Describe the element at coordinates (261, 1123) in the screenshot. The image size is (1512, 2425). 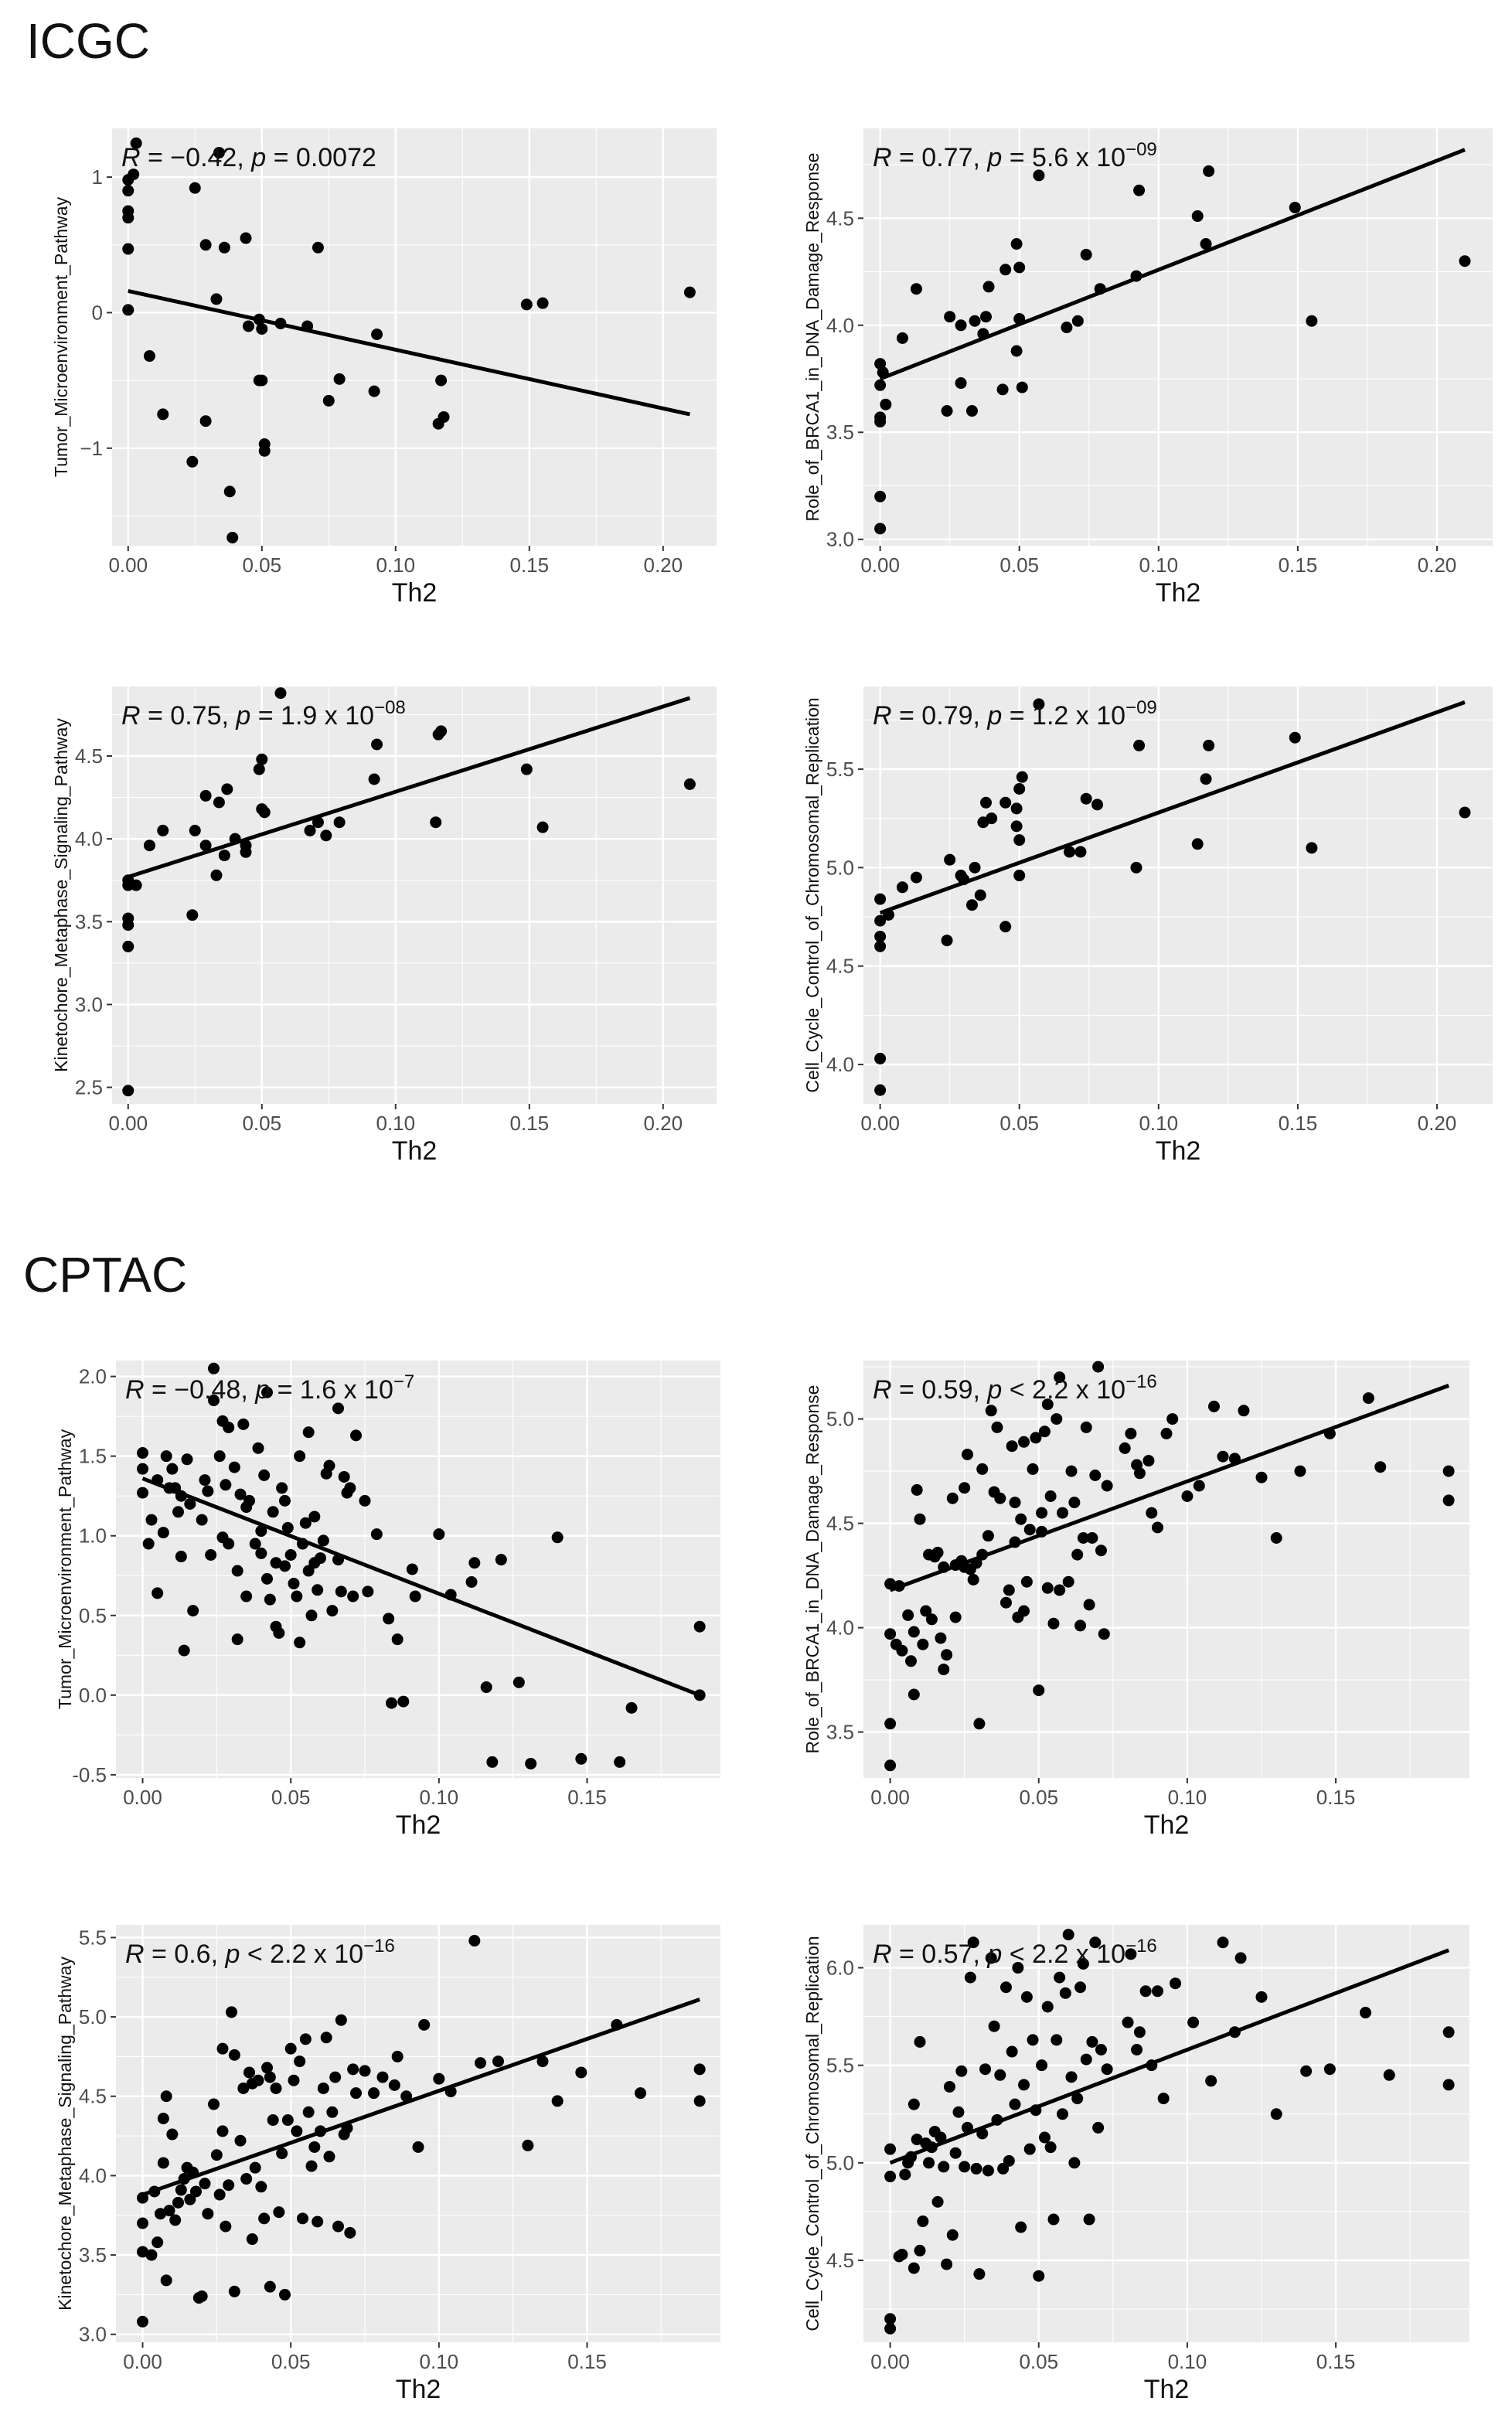
I see `x-tick-label: 0.05` at that location.